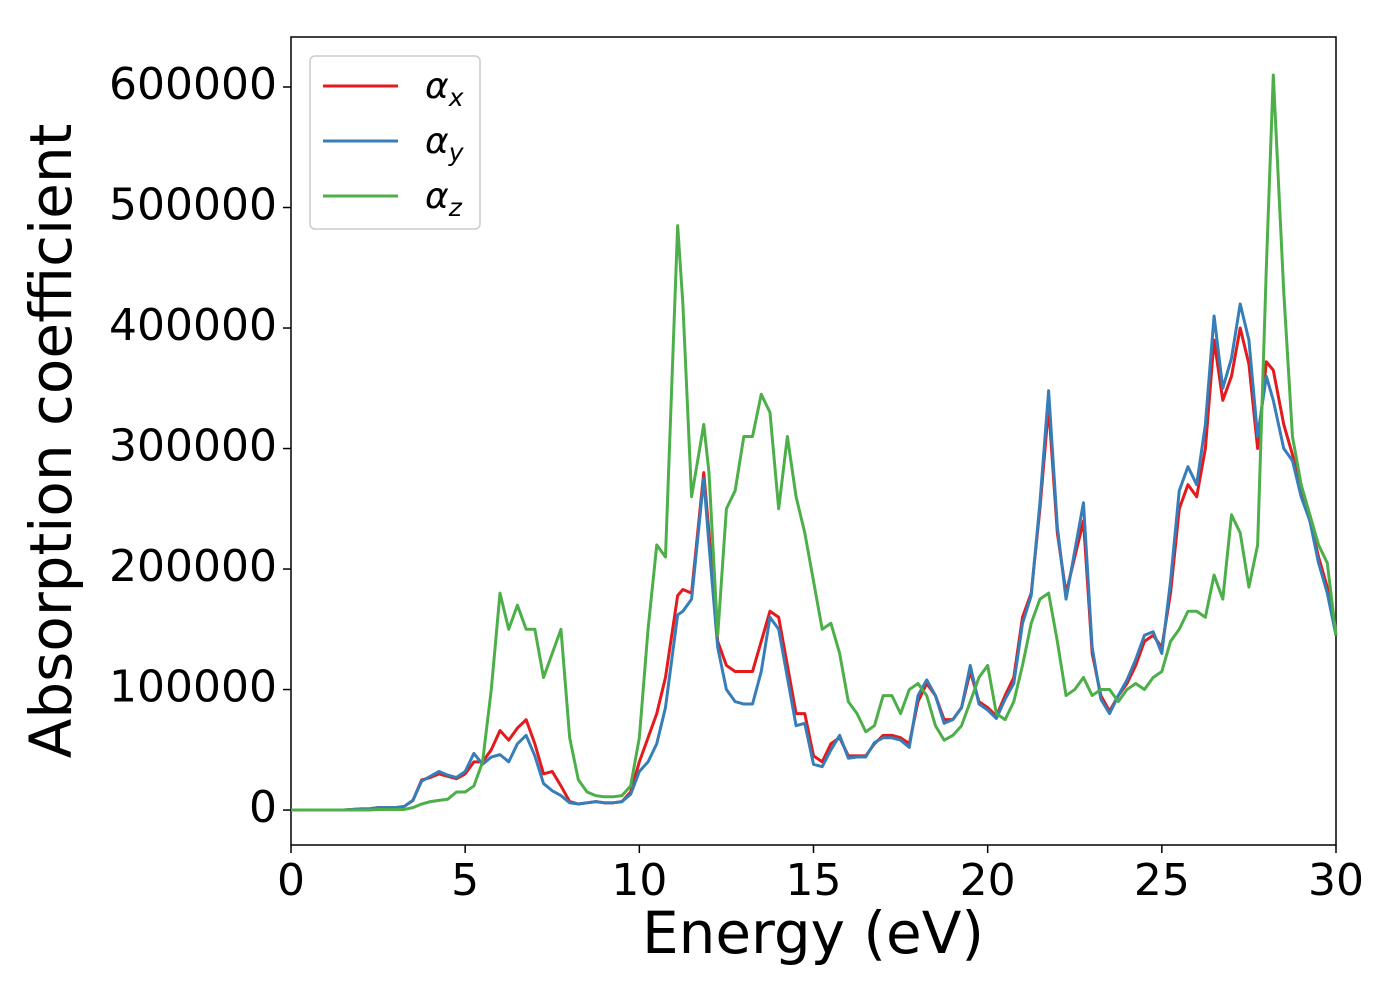 The width and height of the screenshot is (1400, 1000). Describe the element at coordinates (1336, 880) in the screenshot. I see `x-tick-label: 30` at that location.